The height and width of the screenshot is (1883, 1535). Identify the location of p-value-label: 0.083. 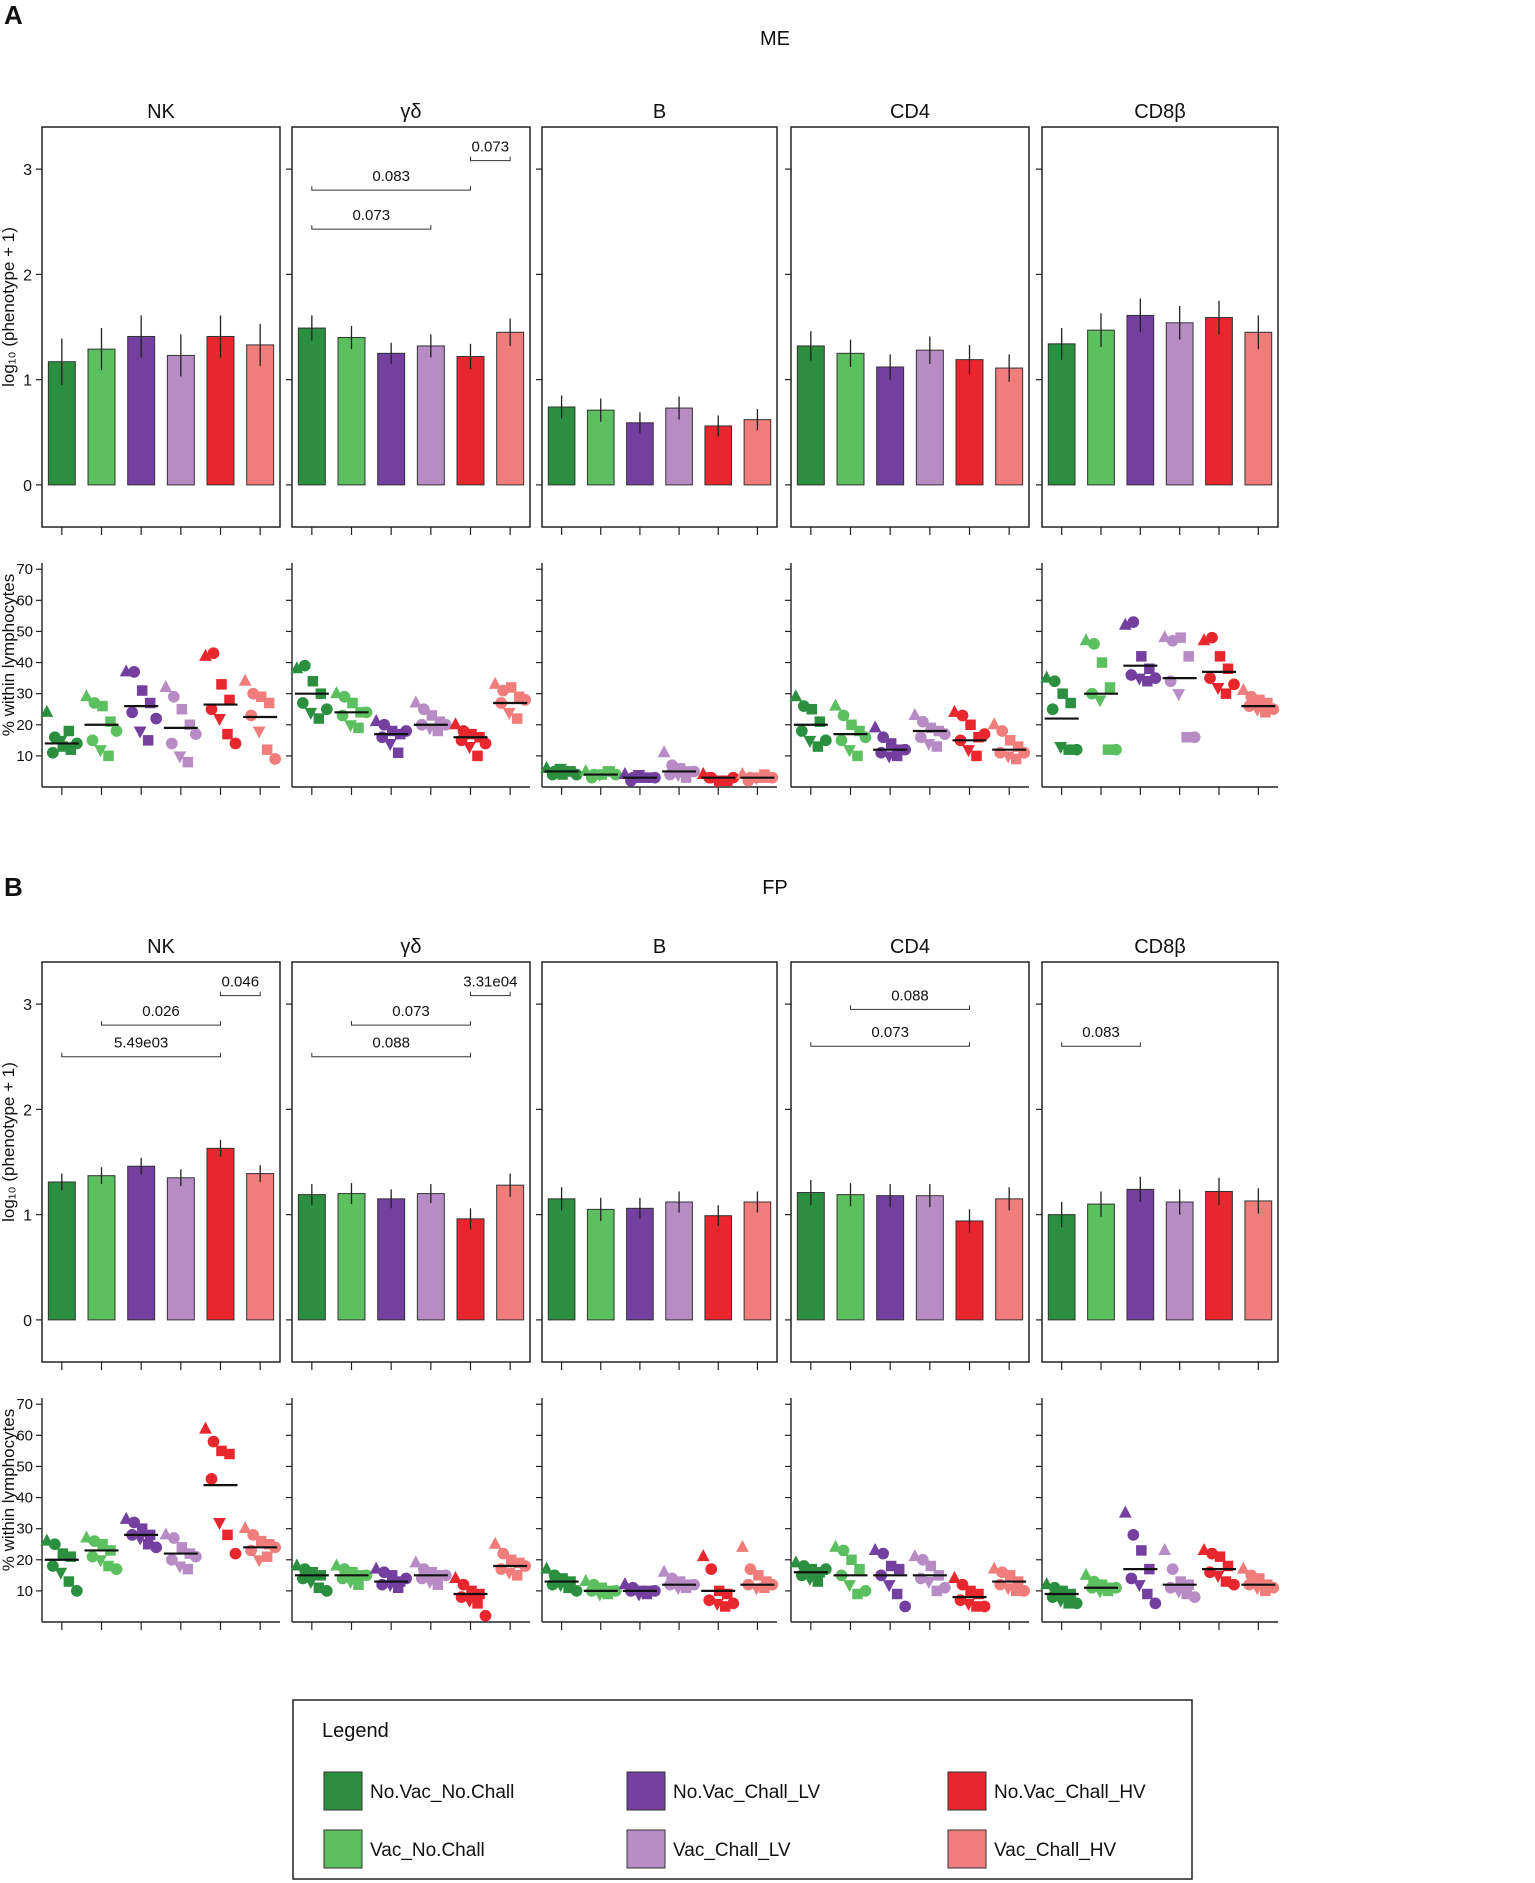
(1101, 1032).